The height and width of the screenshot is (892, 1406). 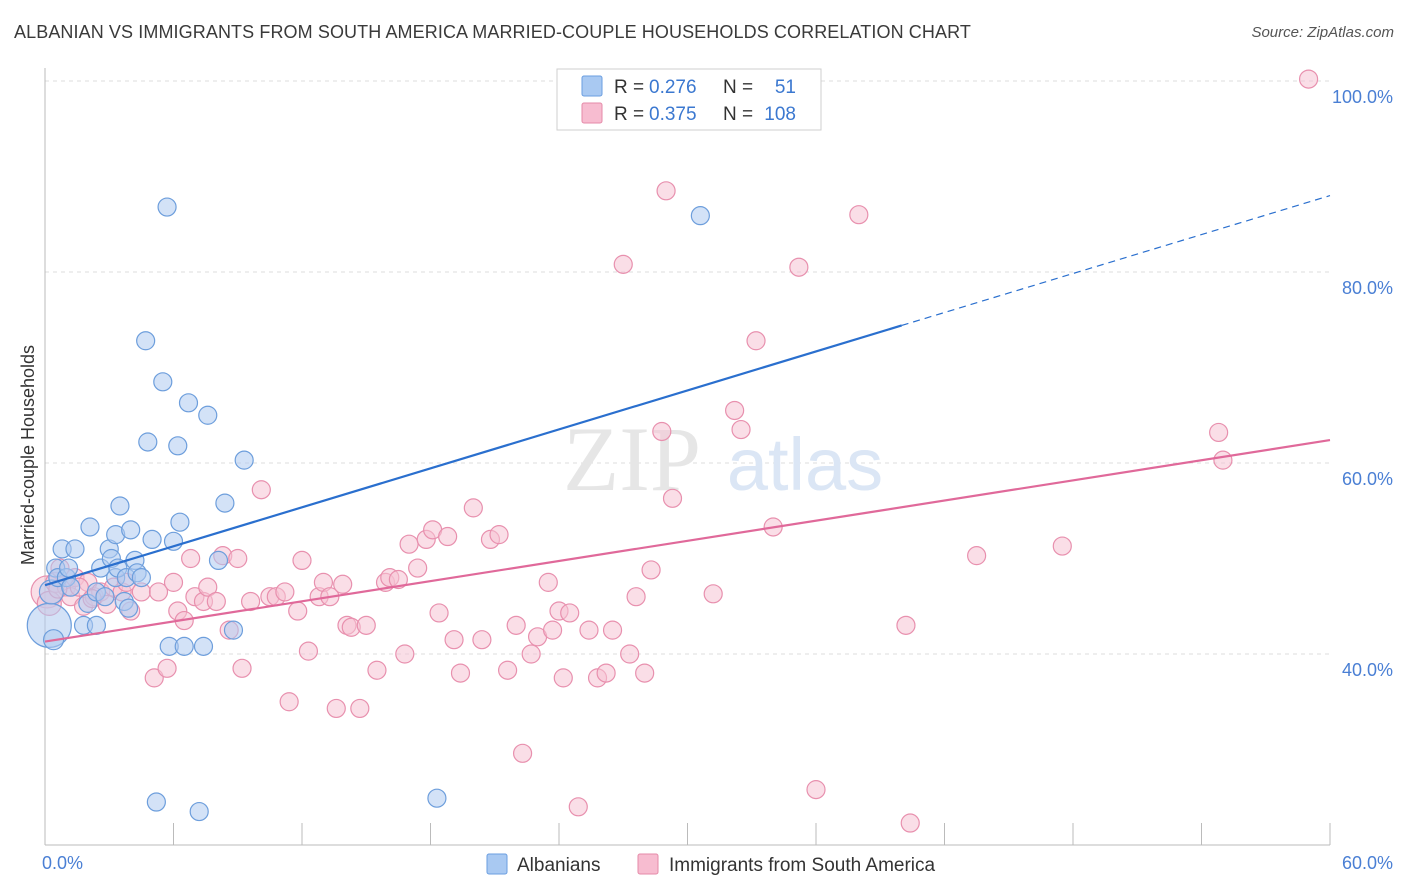 What do you see at coordinates (723, 459) in the screenshot?
I see `watermark: ZIP atlas` at bounding box center [723, 459].